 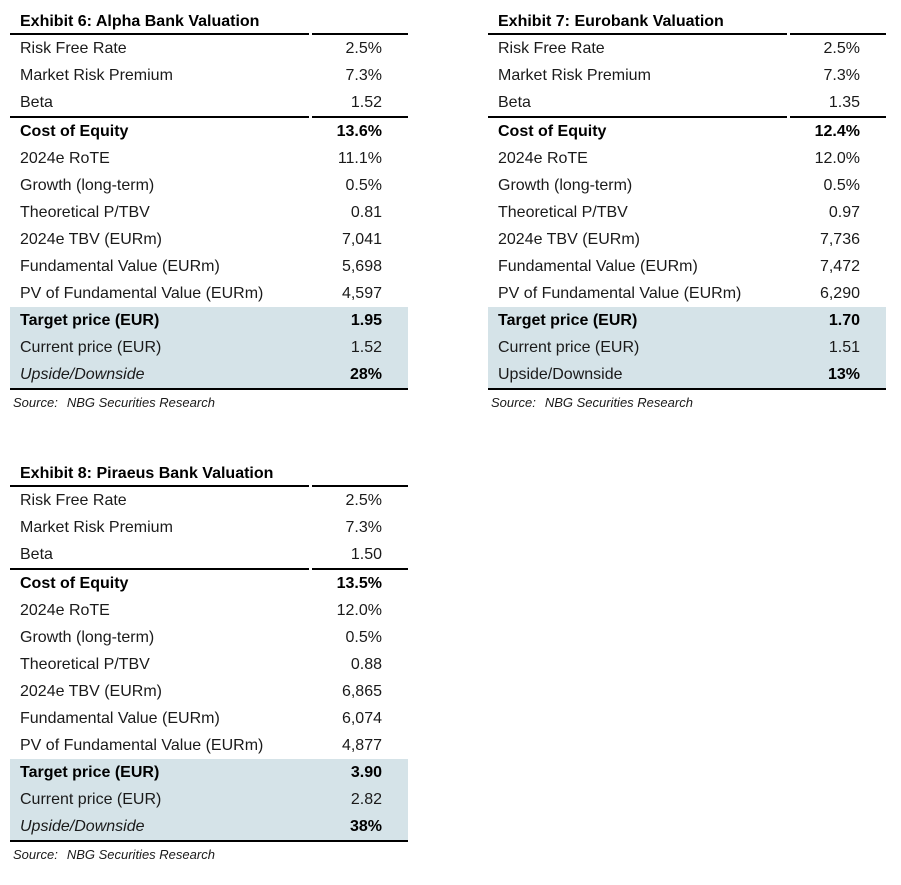 I want to click on row-value: 13.5%, so click(x=359, y=583).